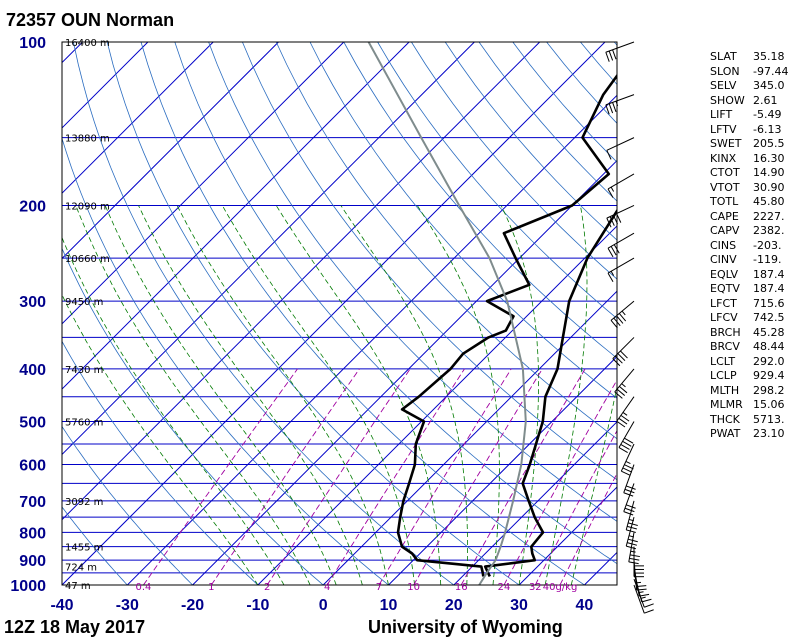 This screenshot has height=640, width=800. Describe the element at coordinates (323, 605) in the screenshot. I see `temperature-tick-label: 0` at that location.